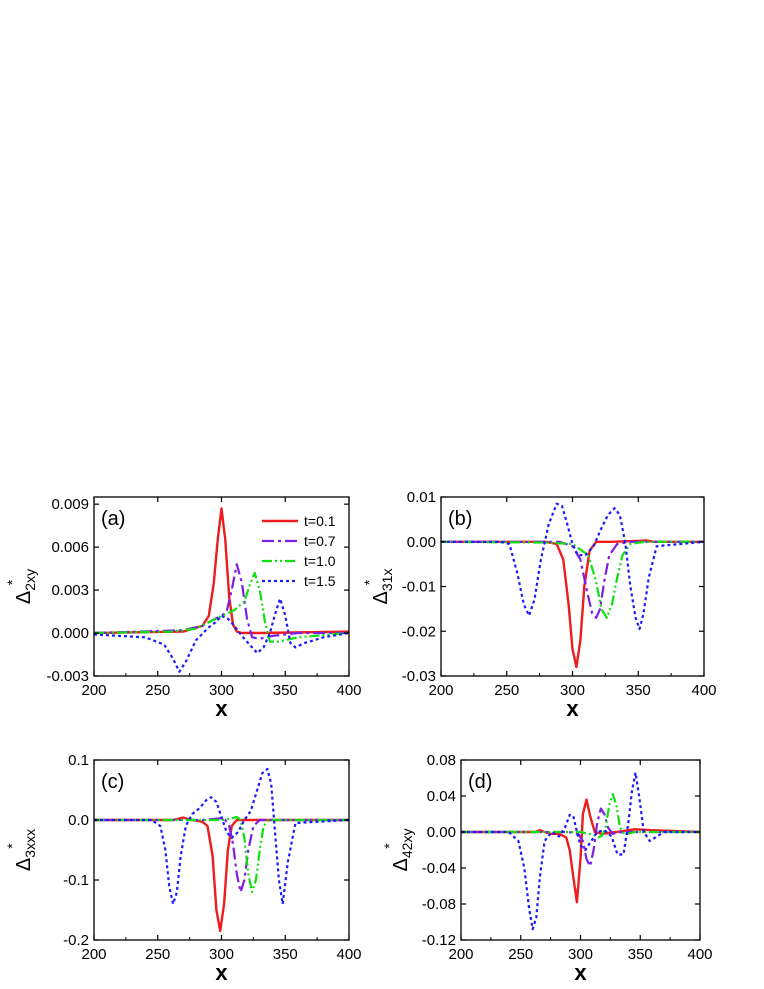 This screenshot has width=764, height=989. What do you see at coordinates (320, 521) in the screenshot?
I see `legend-entry: t=0.1` at bounding box center [320, 521].